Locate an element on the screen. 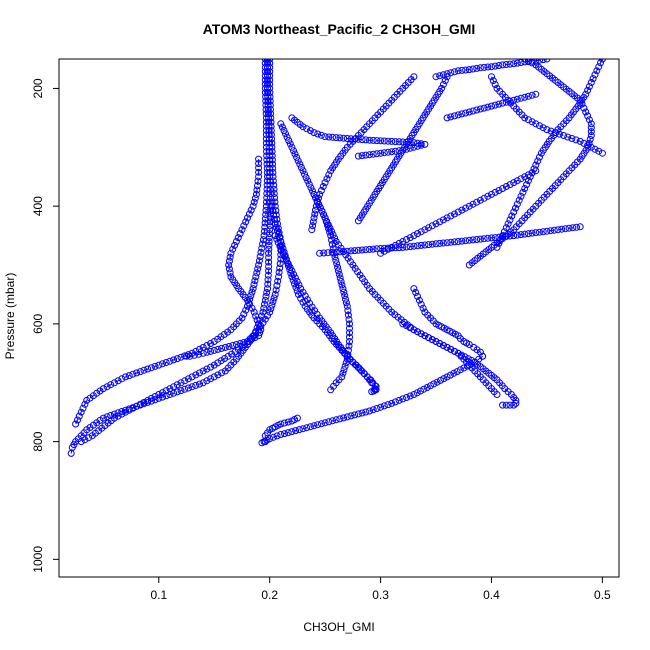  x-axis-label: CH3OH_GMI is located at coordinates (338, 627).